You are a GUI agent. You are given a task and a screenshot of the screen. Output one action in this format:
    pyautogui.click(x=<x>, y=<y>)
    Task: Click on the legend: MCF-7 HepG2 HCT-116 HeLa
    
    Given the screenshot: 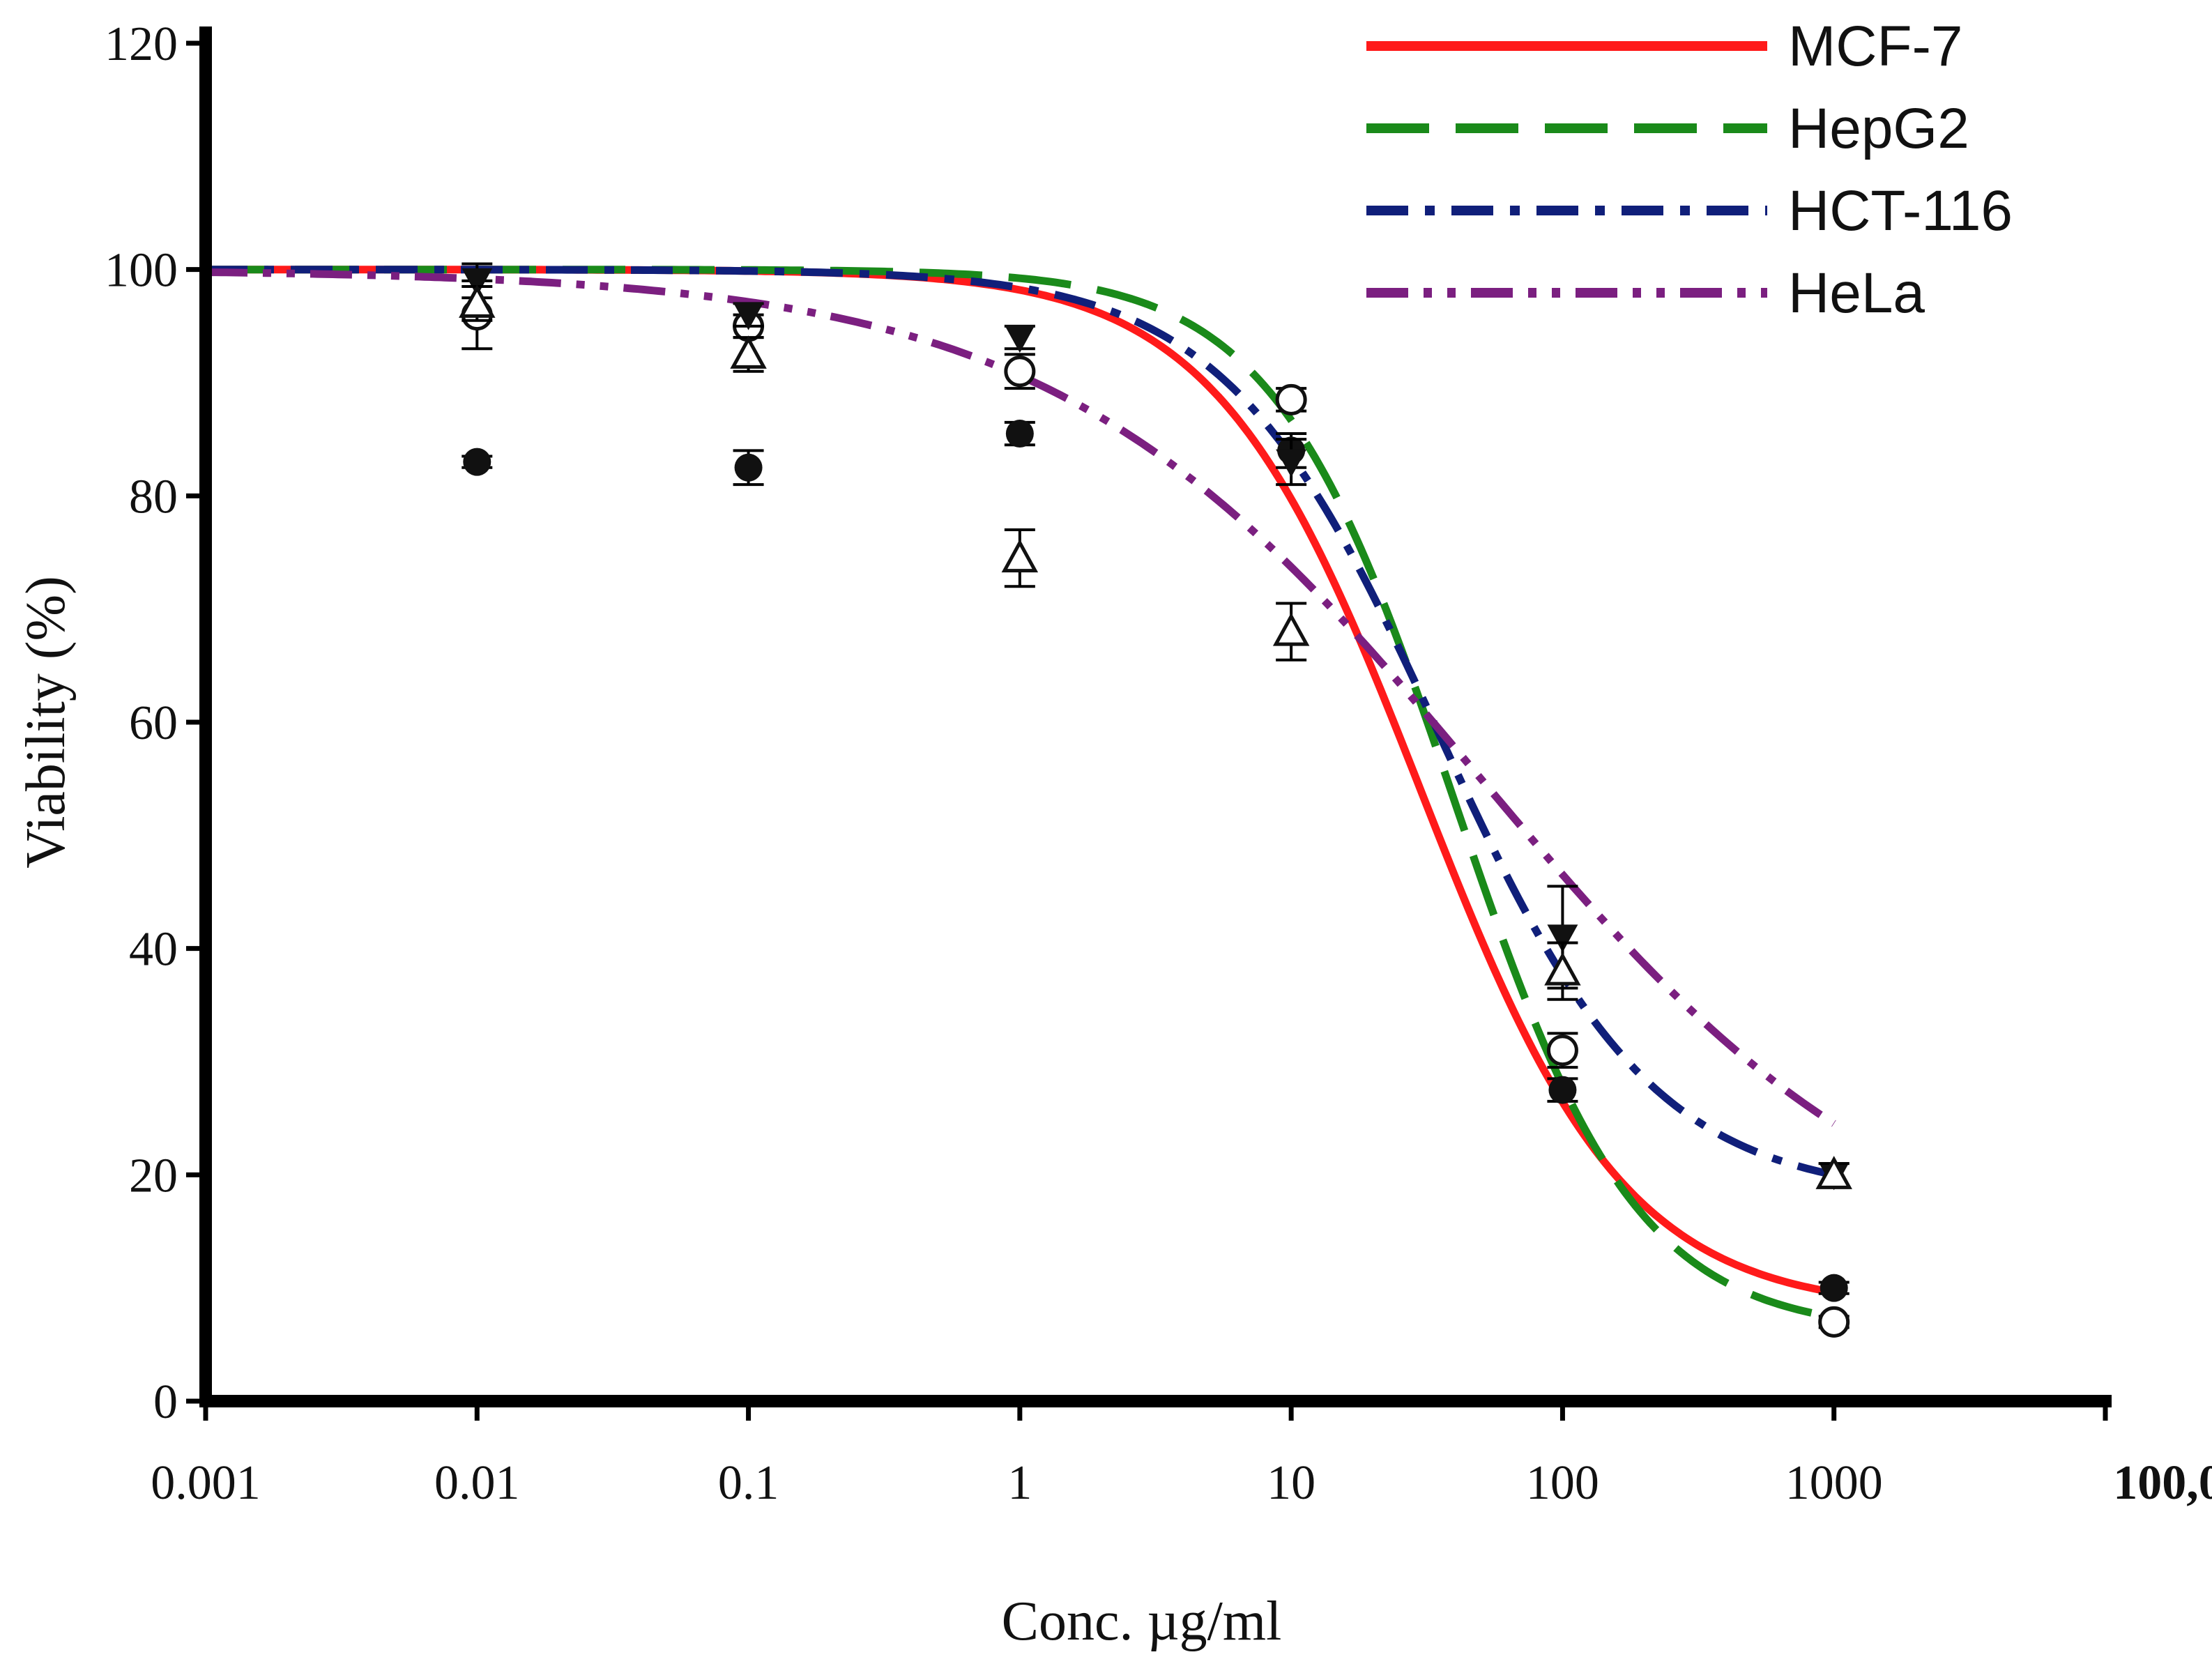 What is the action you would take?
    pyautogui.click(x=1690, y=170)
    